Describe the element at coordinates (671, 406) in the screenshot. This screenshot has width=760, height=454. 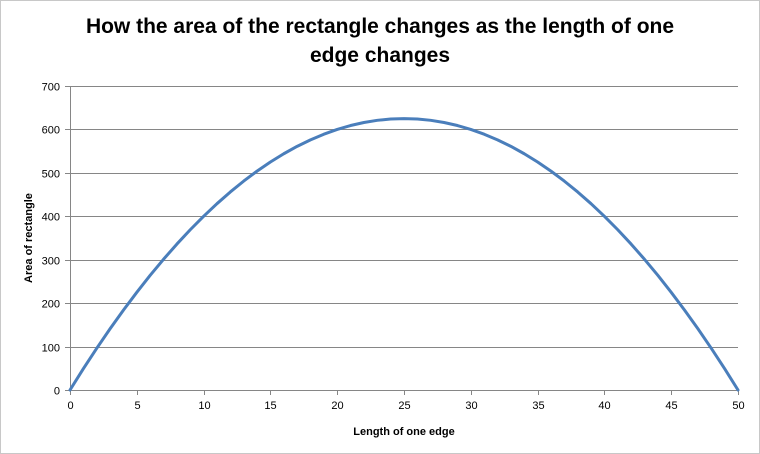
I see `x-tick-label: 45` at that location.